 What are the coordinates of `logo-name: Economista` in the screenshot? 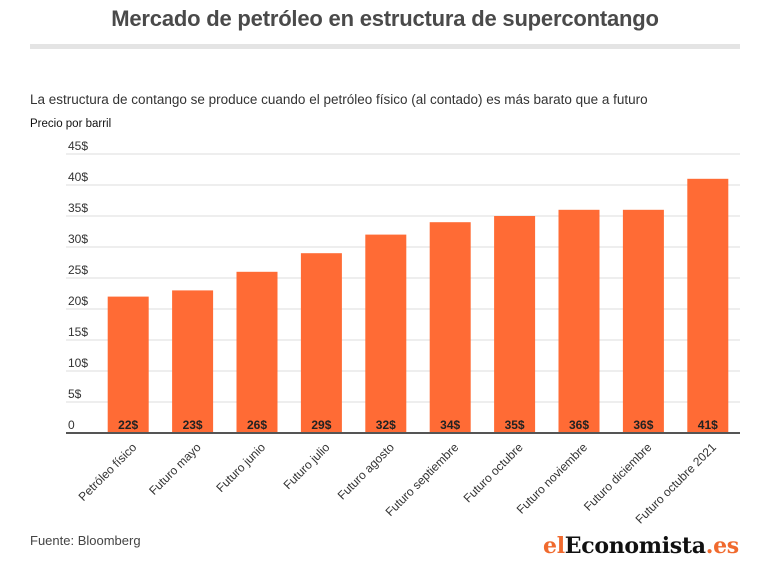 It's located at (635, 546).